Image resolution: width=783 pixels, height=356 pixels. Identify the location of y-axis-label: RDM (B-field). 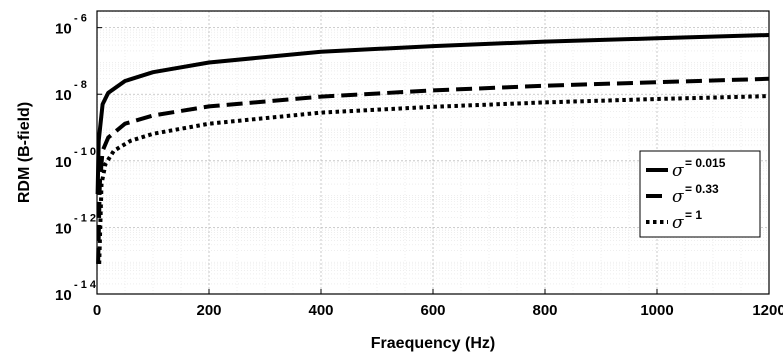
(24, 152).